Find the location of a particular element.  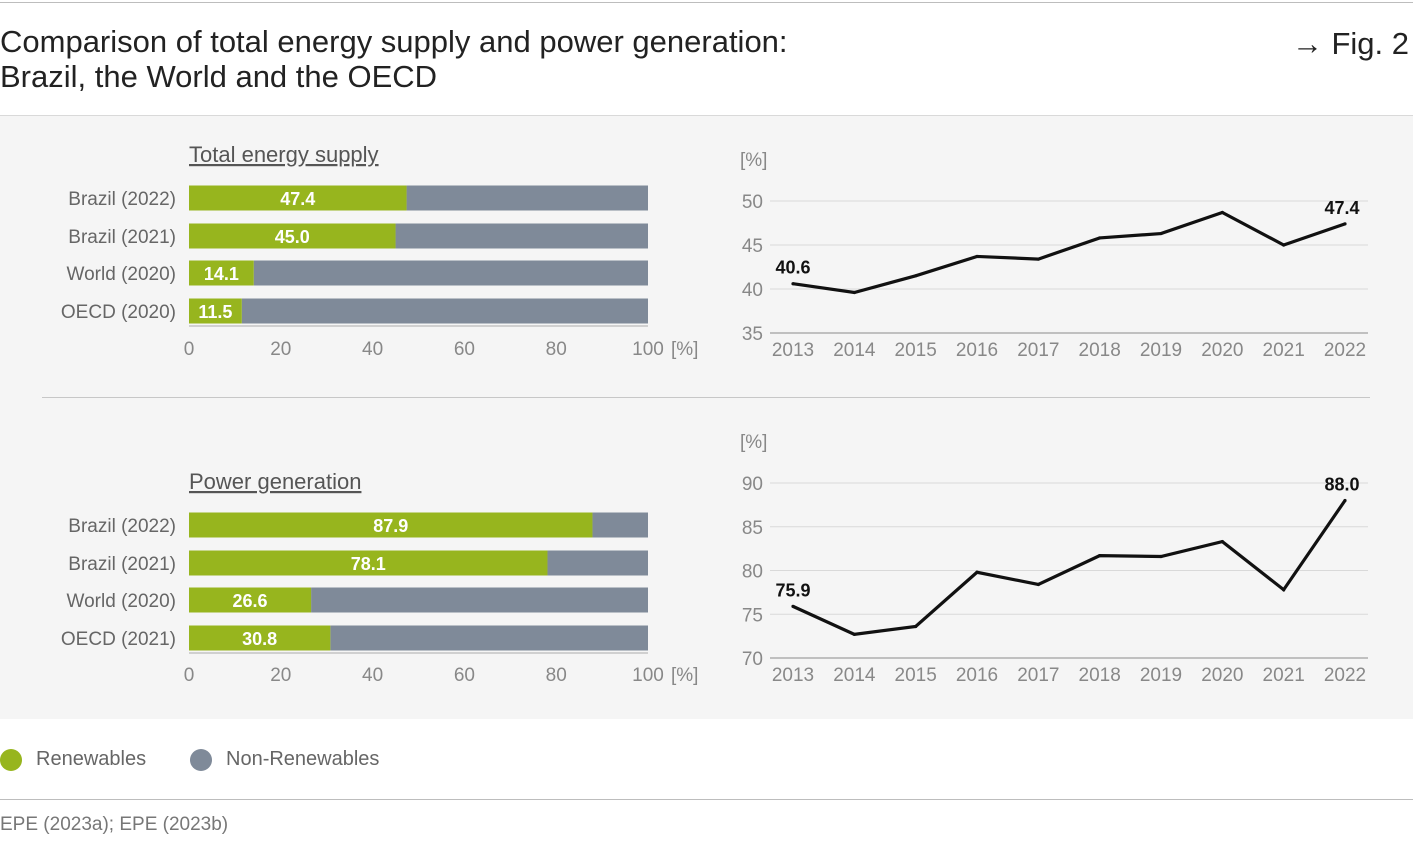

renewables-value-label: 14.1 is located at coordinates (221, 274).